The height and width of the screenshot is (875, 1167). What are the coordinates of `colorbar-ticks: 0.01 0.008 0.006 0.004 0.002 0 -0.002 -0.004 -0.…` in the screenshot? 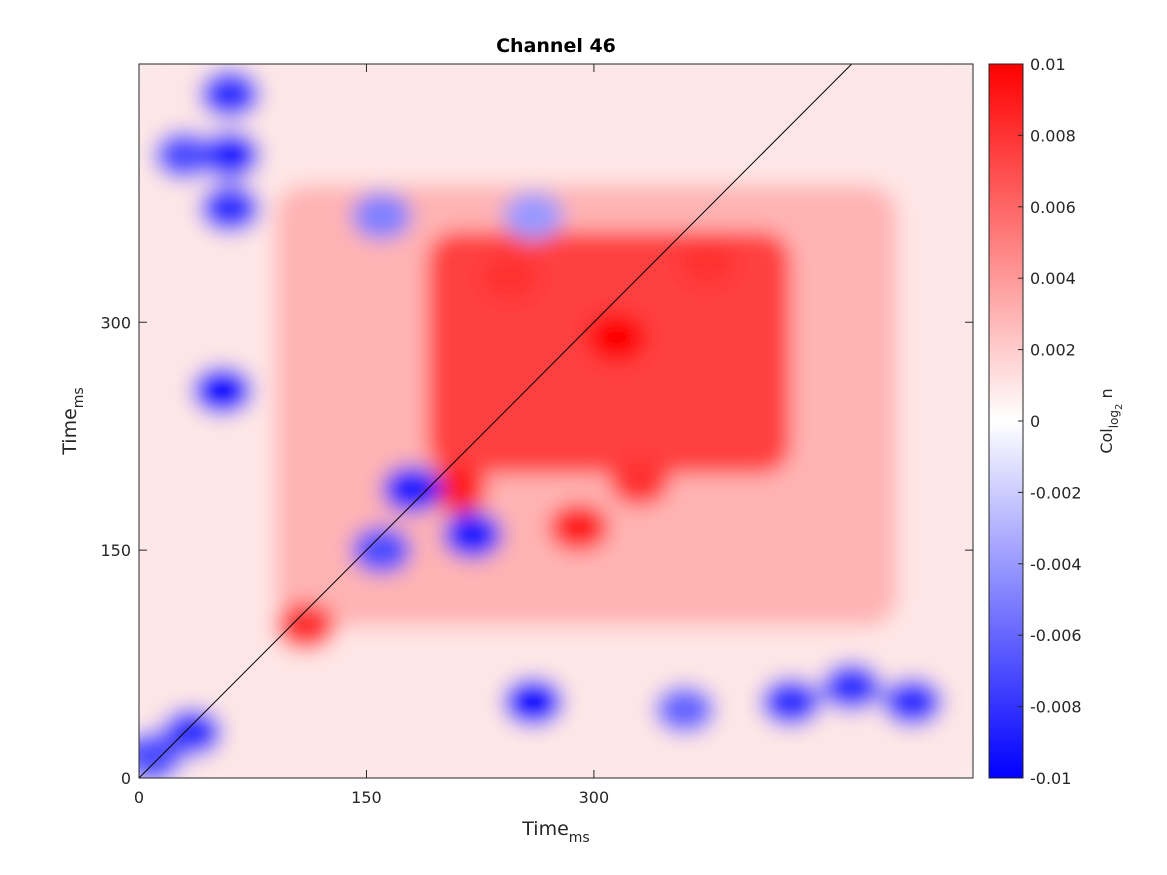 It's located at (1050, 421).